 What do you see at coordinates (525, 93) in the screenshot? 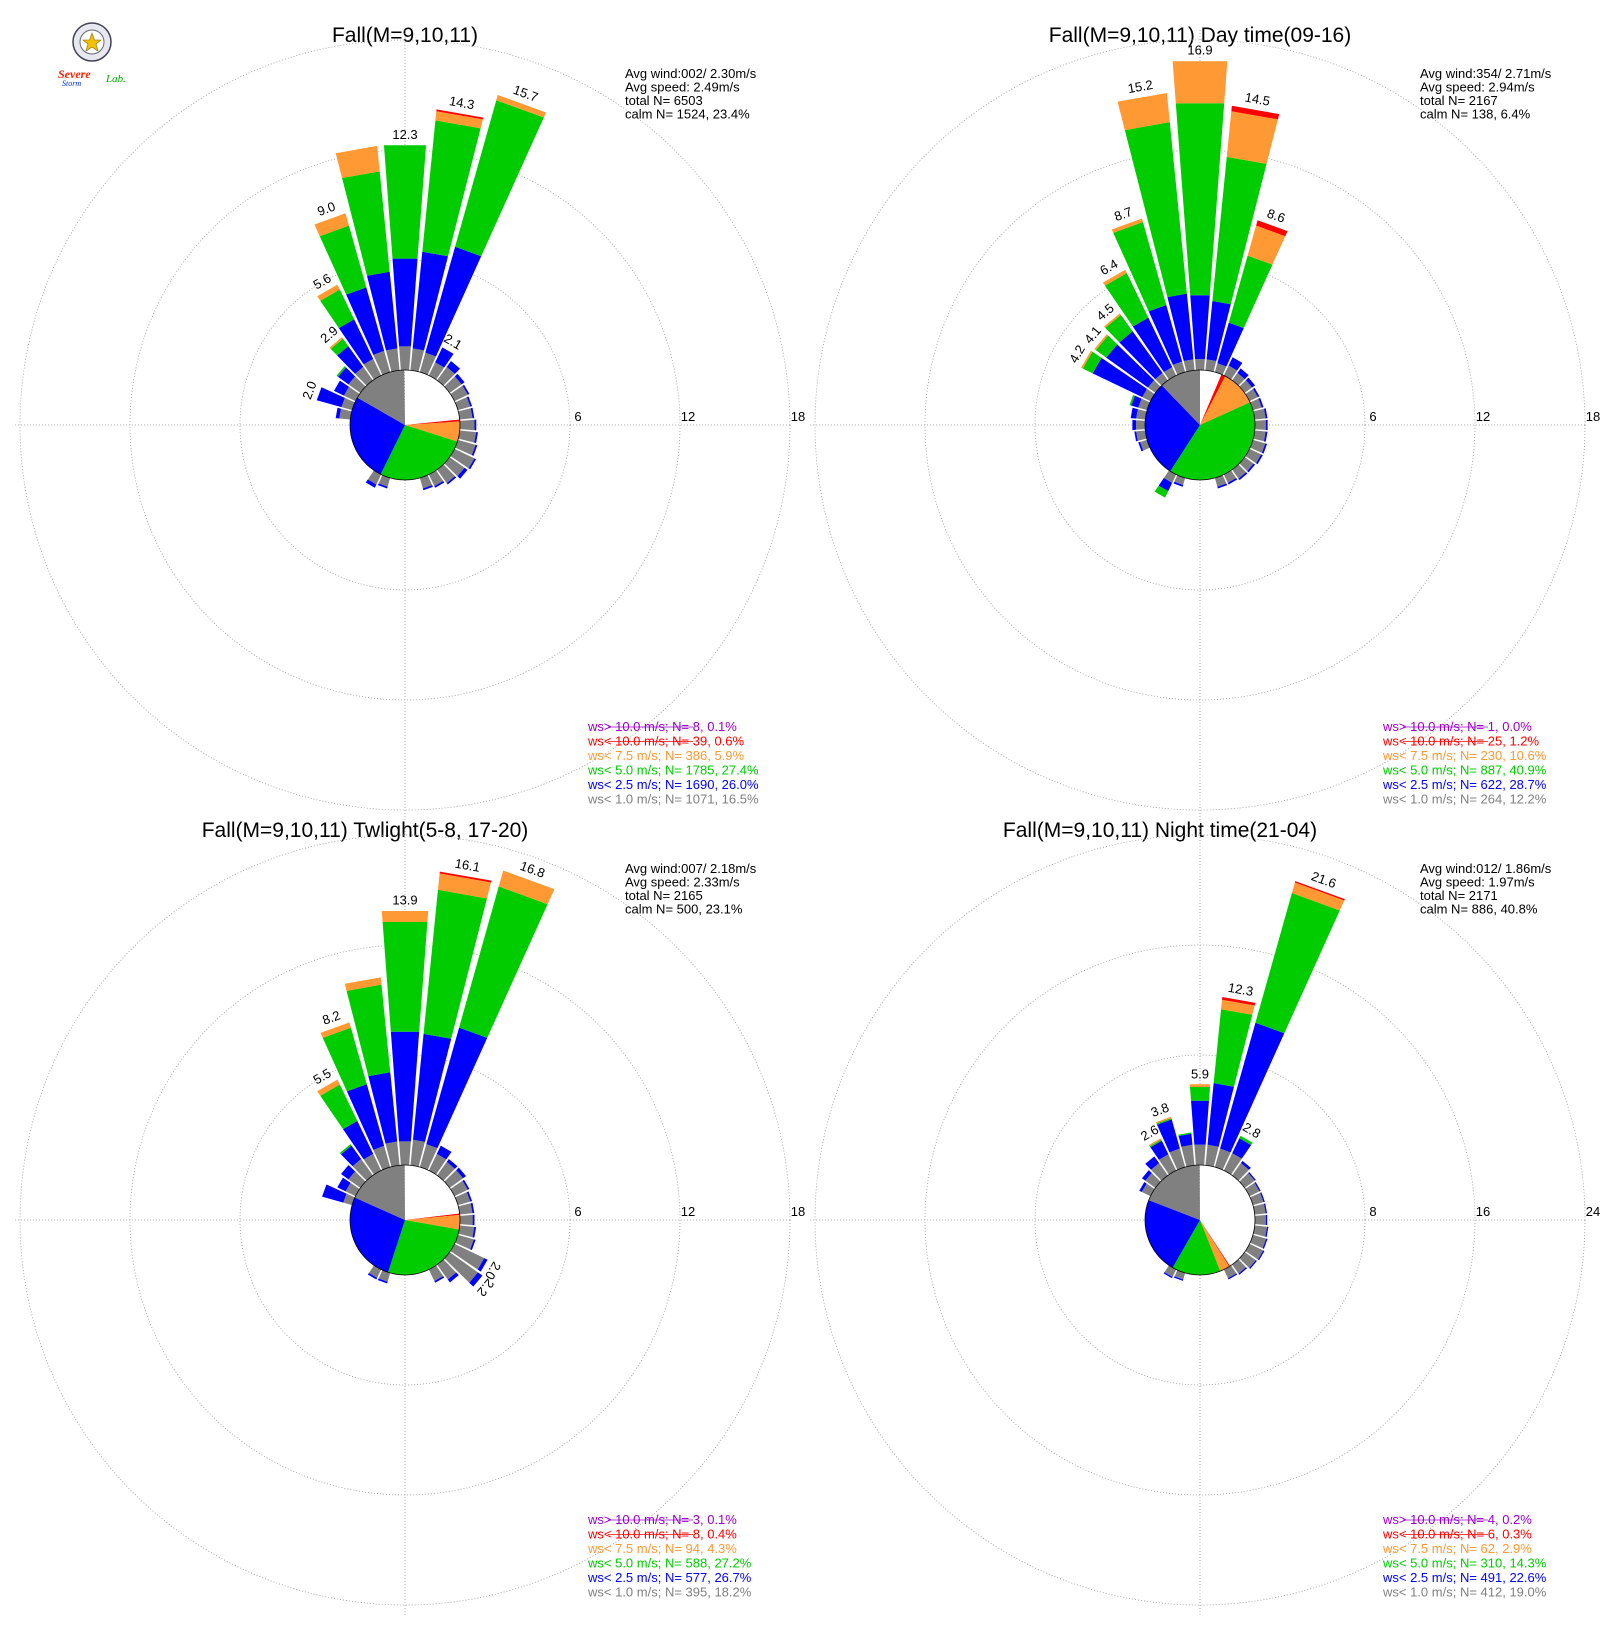
I see `petal-label: 15.7` at bounding box center [525, 93].